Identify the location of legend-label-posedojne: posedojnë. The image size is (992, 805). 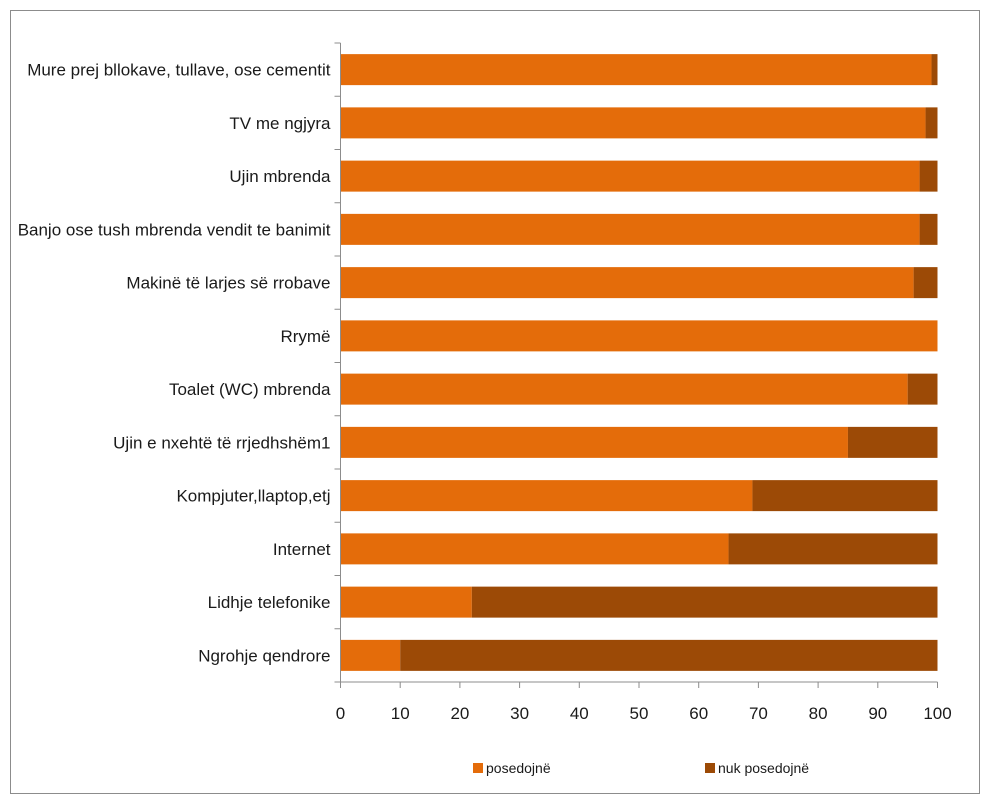
(518, 768).